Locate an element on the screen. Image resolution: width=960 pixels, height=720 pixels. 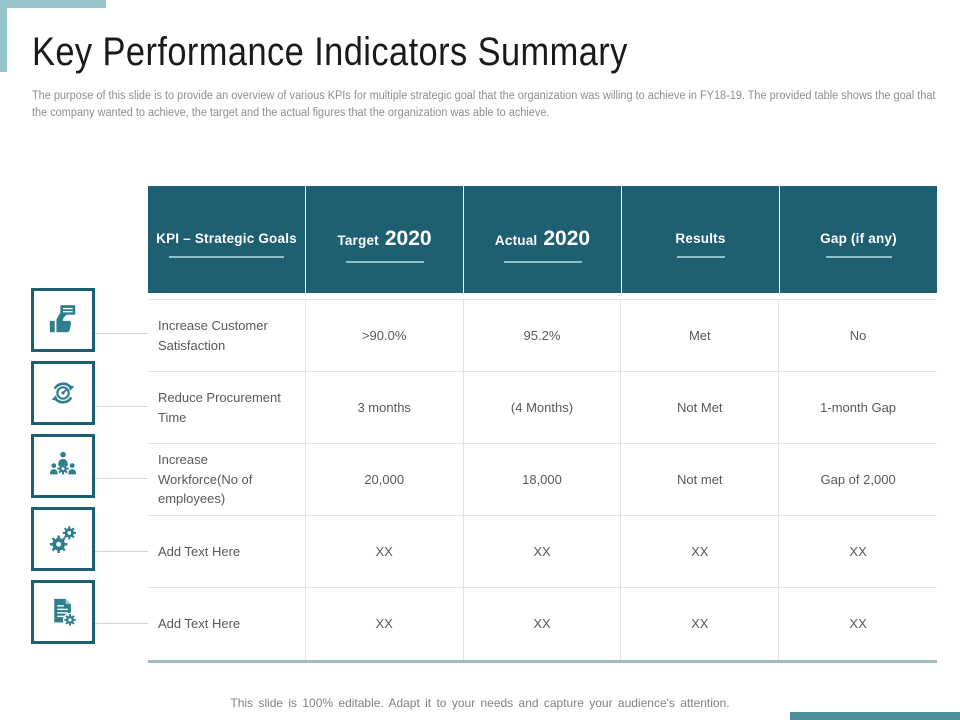
column-header-text: Target 2020 is located at coordinates (384, 238).